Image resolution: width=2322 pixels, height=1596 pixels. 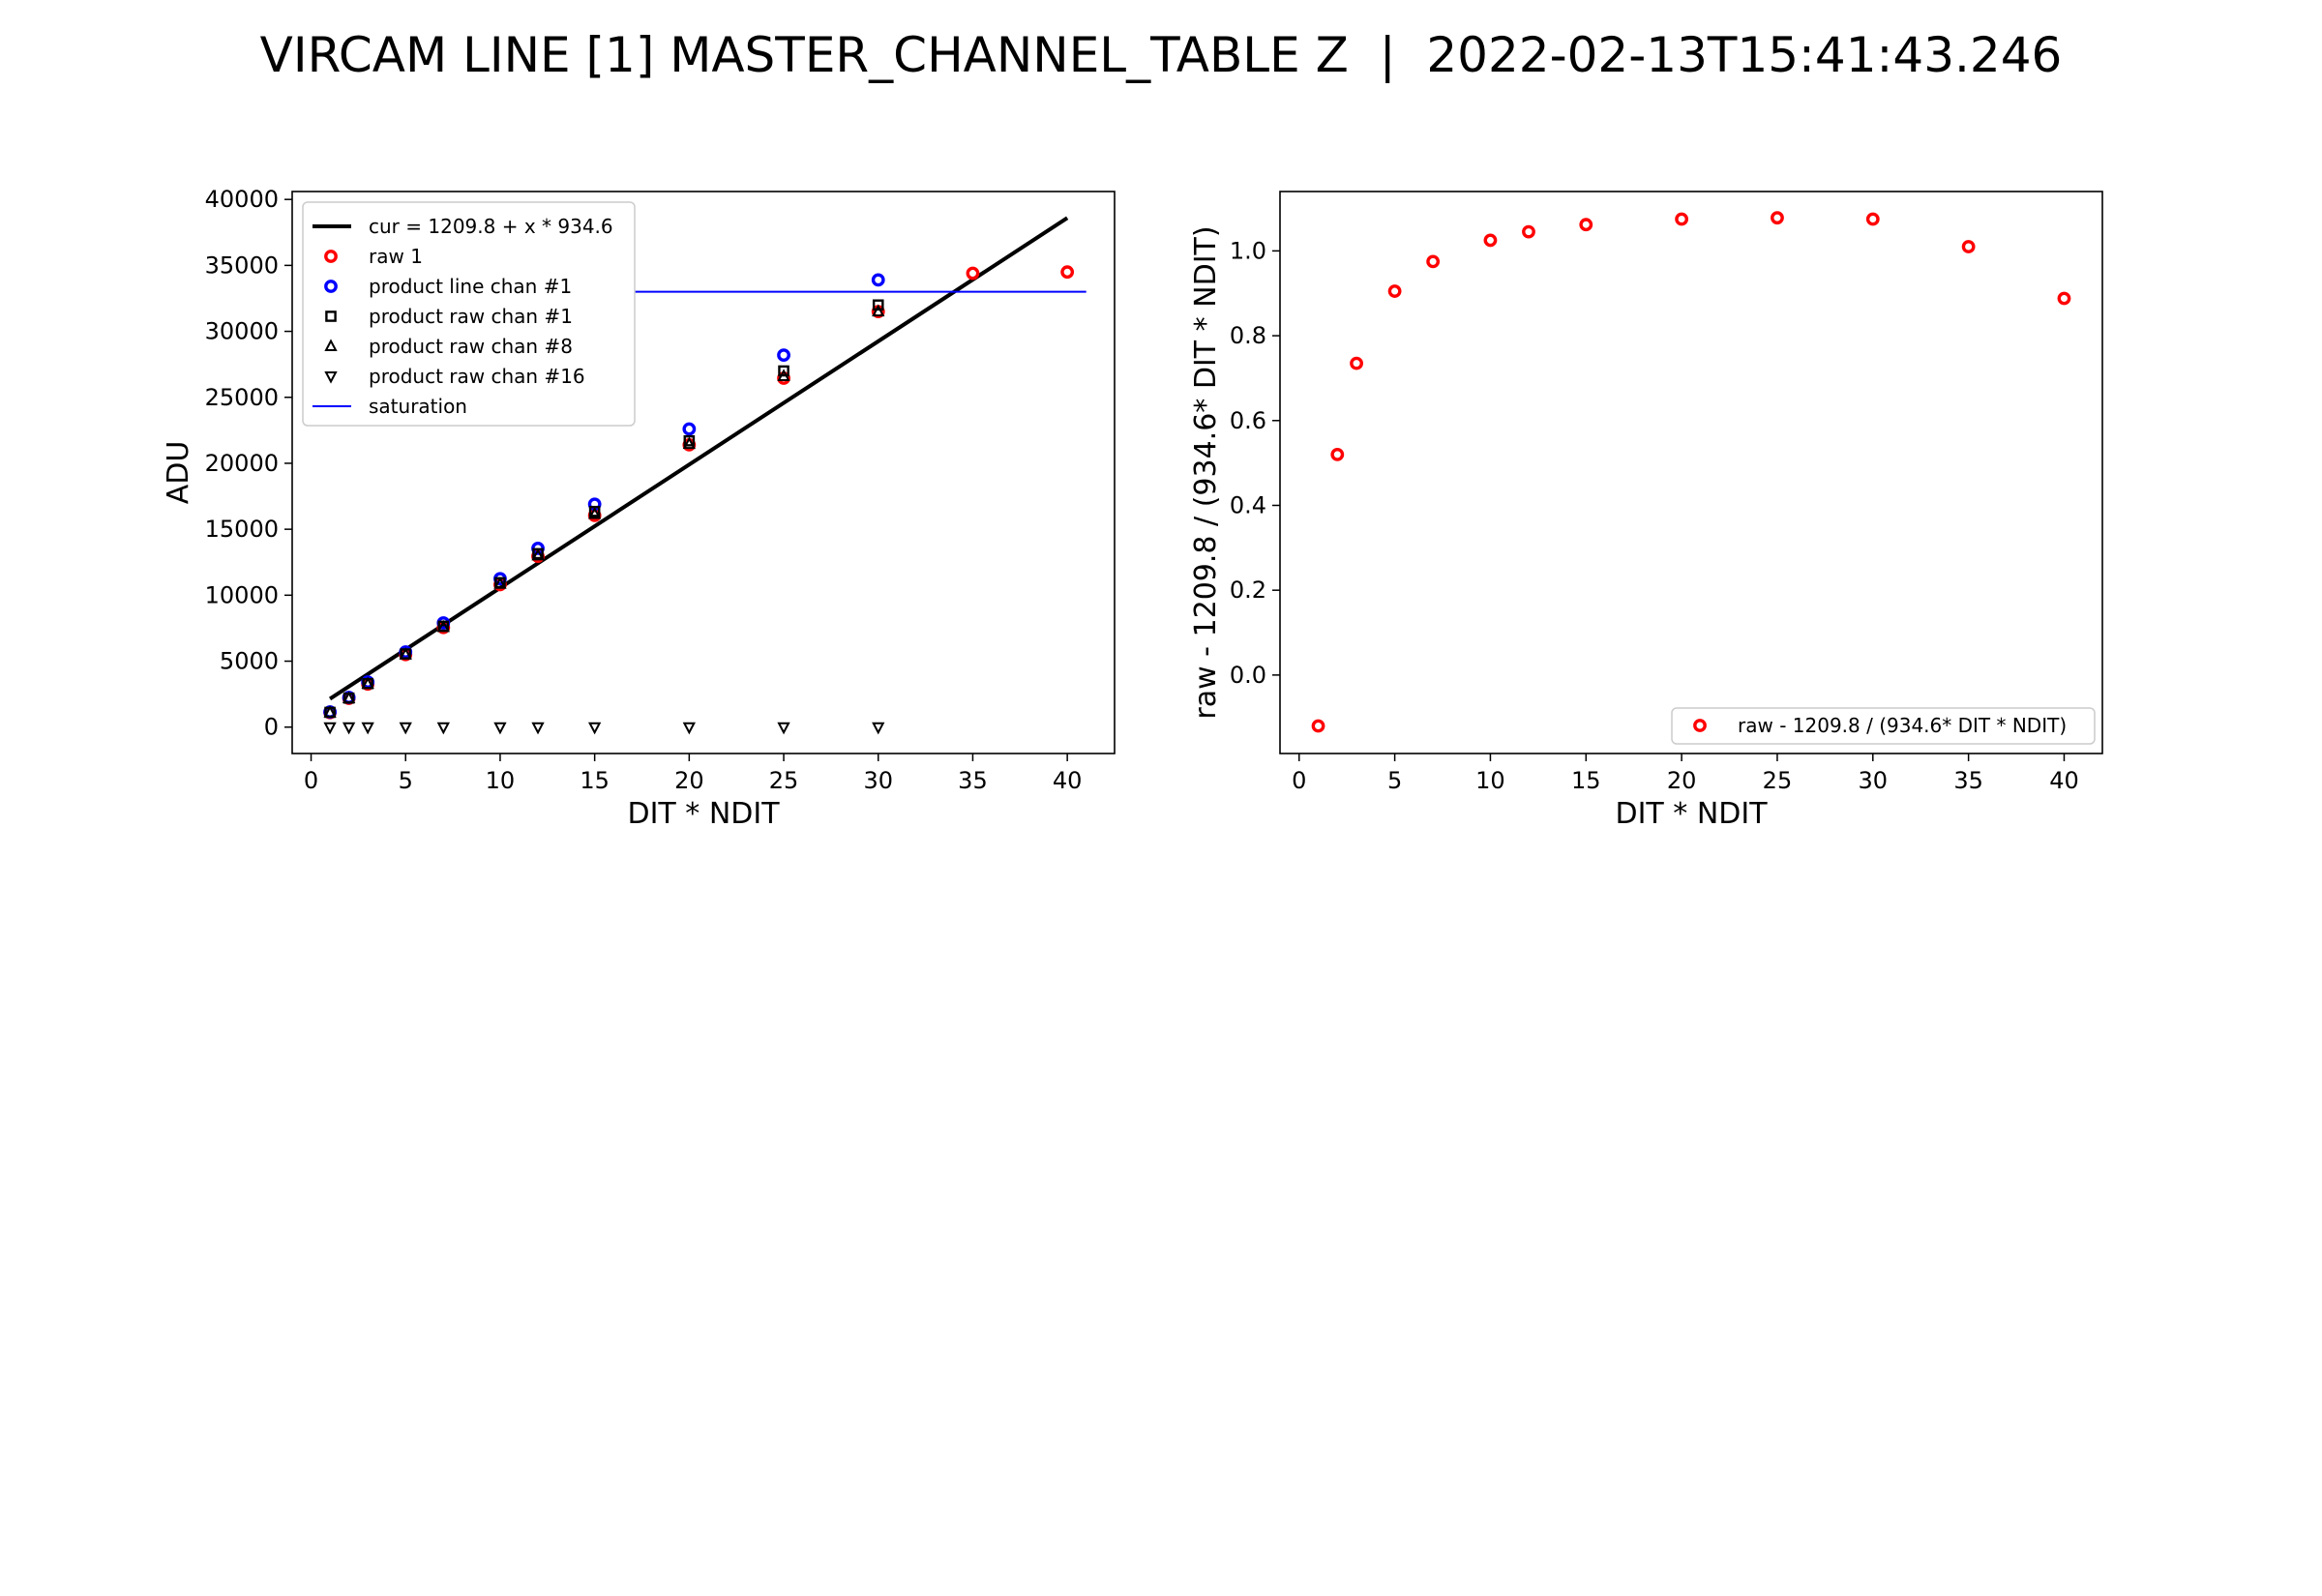 What do you see at coordinates (470, 286) in the screenshot?
I see `legend-label: product line chan #1` at bounding box center [470, 286].